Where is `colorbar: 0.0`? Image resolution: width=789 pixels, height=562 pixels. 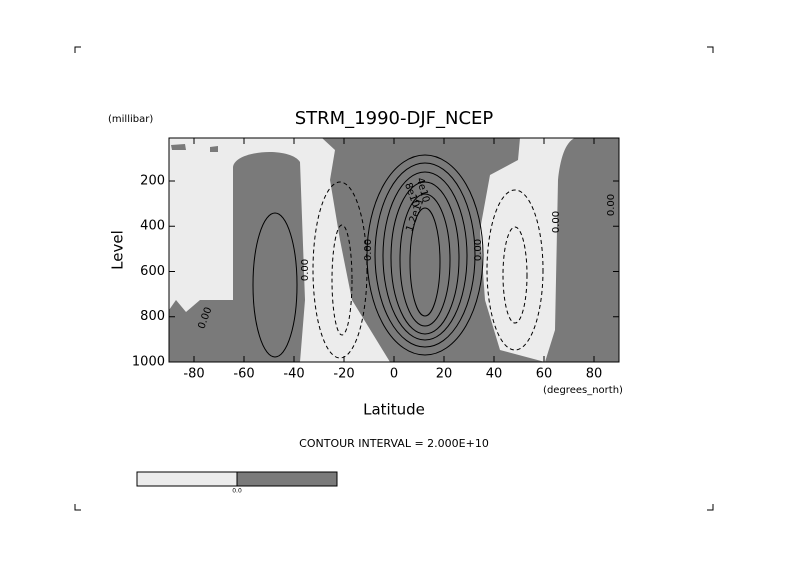 colorbar: 0.0 is located at coordinates (237, 483).